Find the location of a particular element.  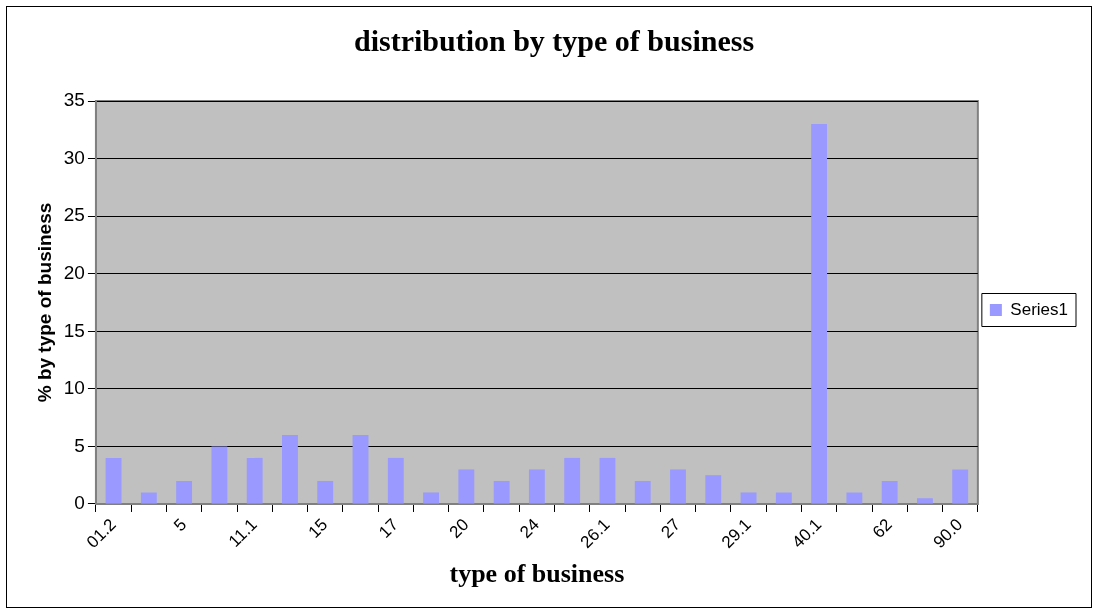

x-tick-label: 27 is located at coordinates (671, 528).